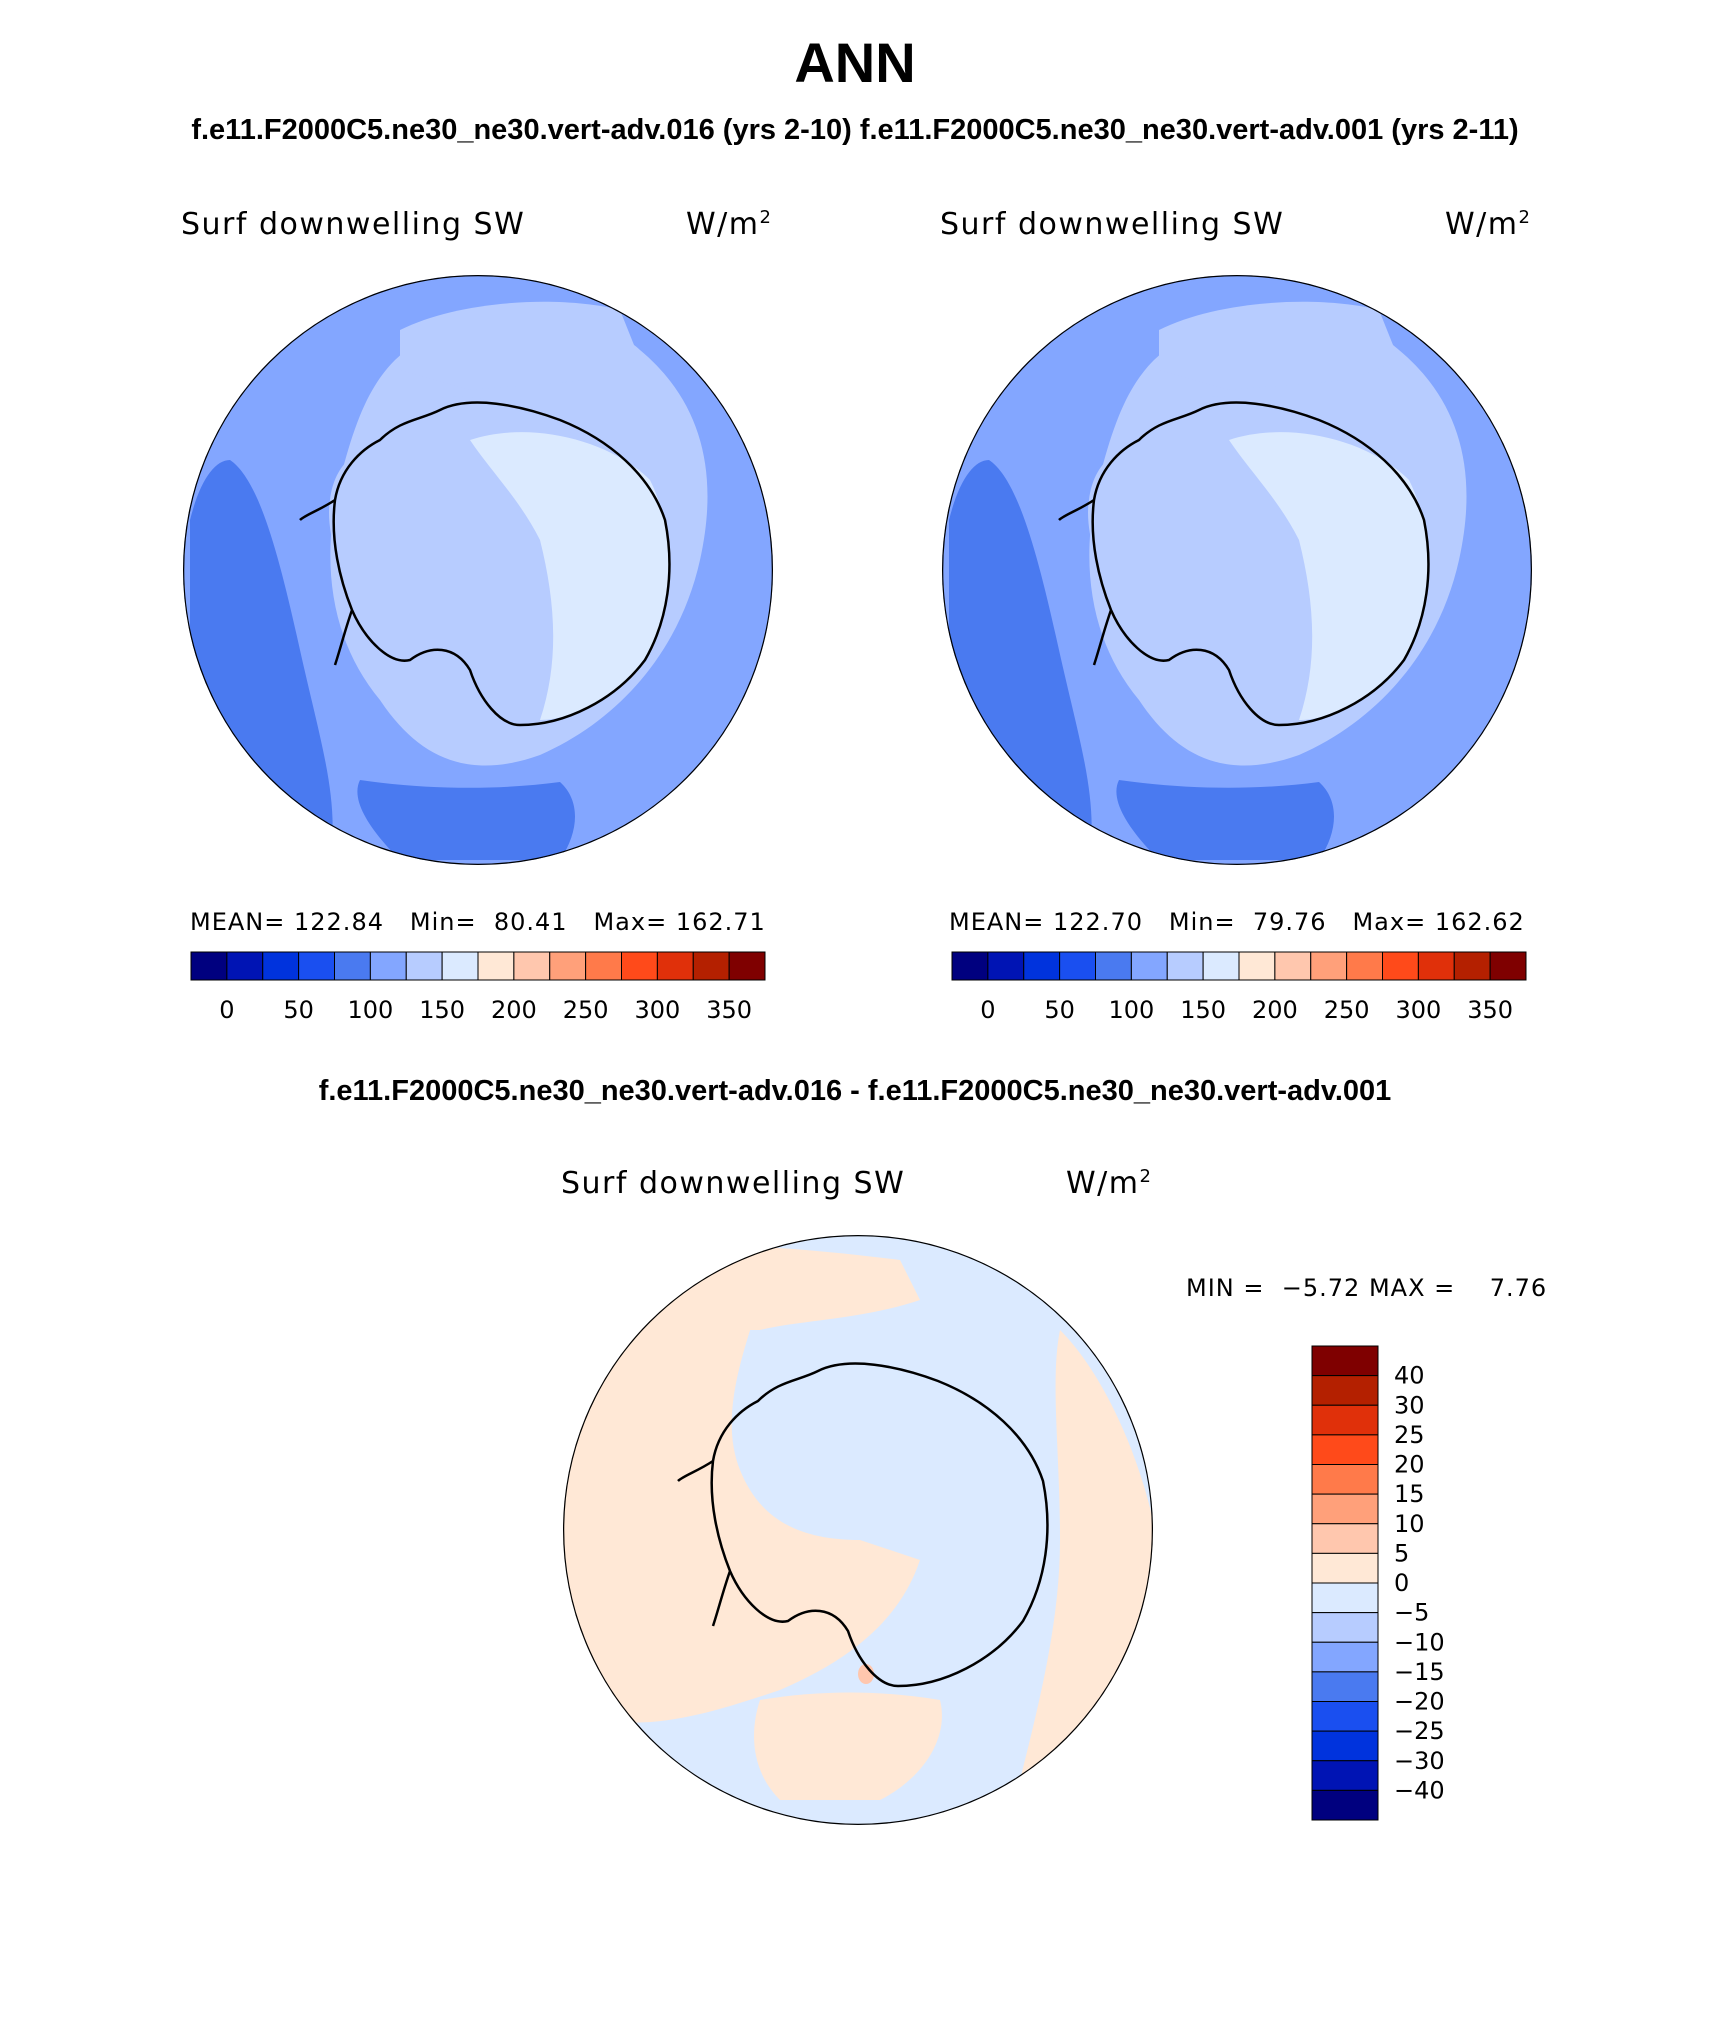  Describe the element at coordinates (733, 1183) in the screenshot. I see `diff-variable: Surf downwelling SW` at that location.